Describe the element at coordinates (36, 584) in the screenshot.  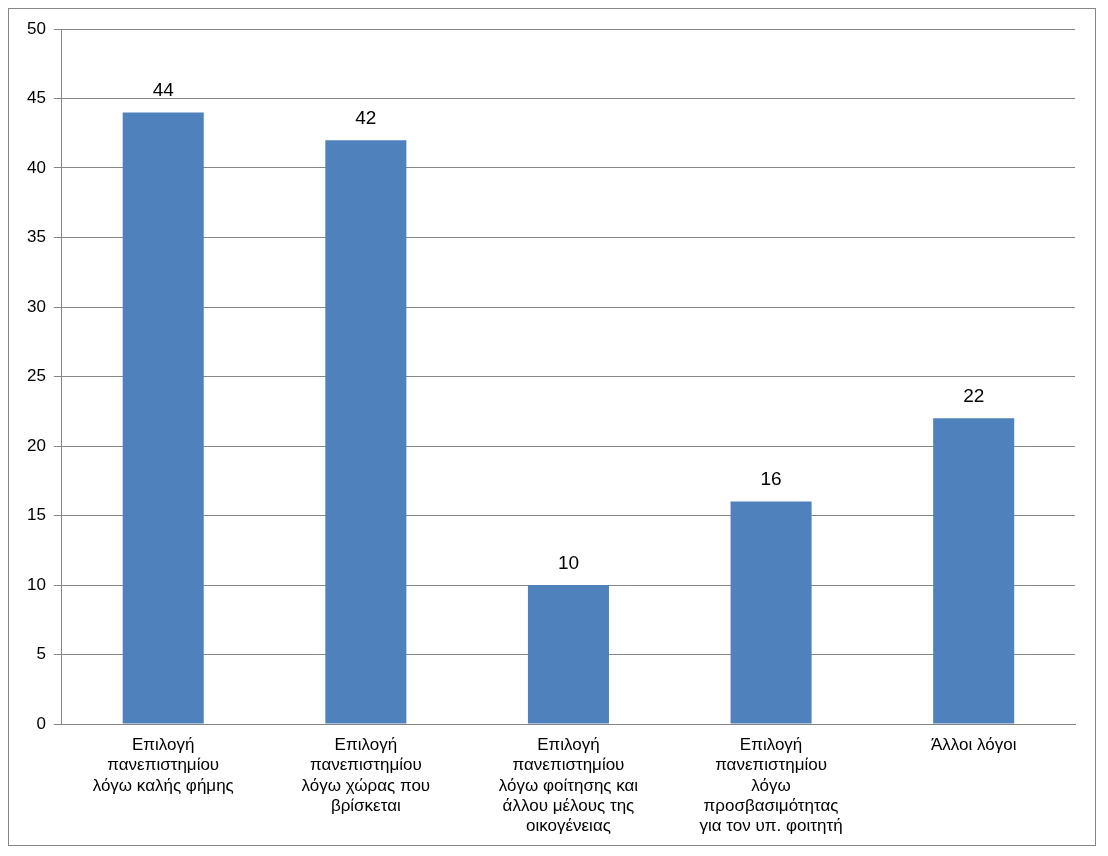
I see `y-tick-label: 10` at that location.